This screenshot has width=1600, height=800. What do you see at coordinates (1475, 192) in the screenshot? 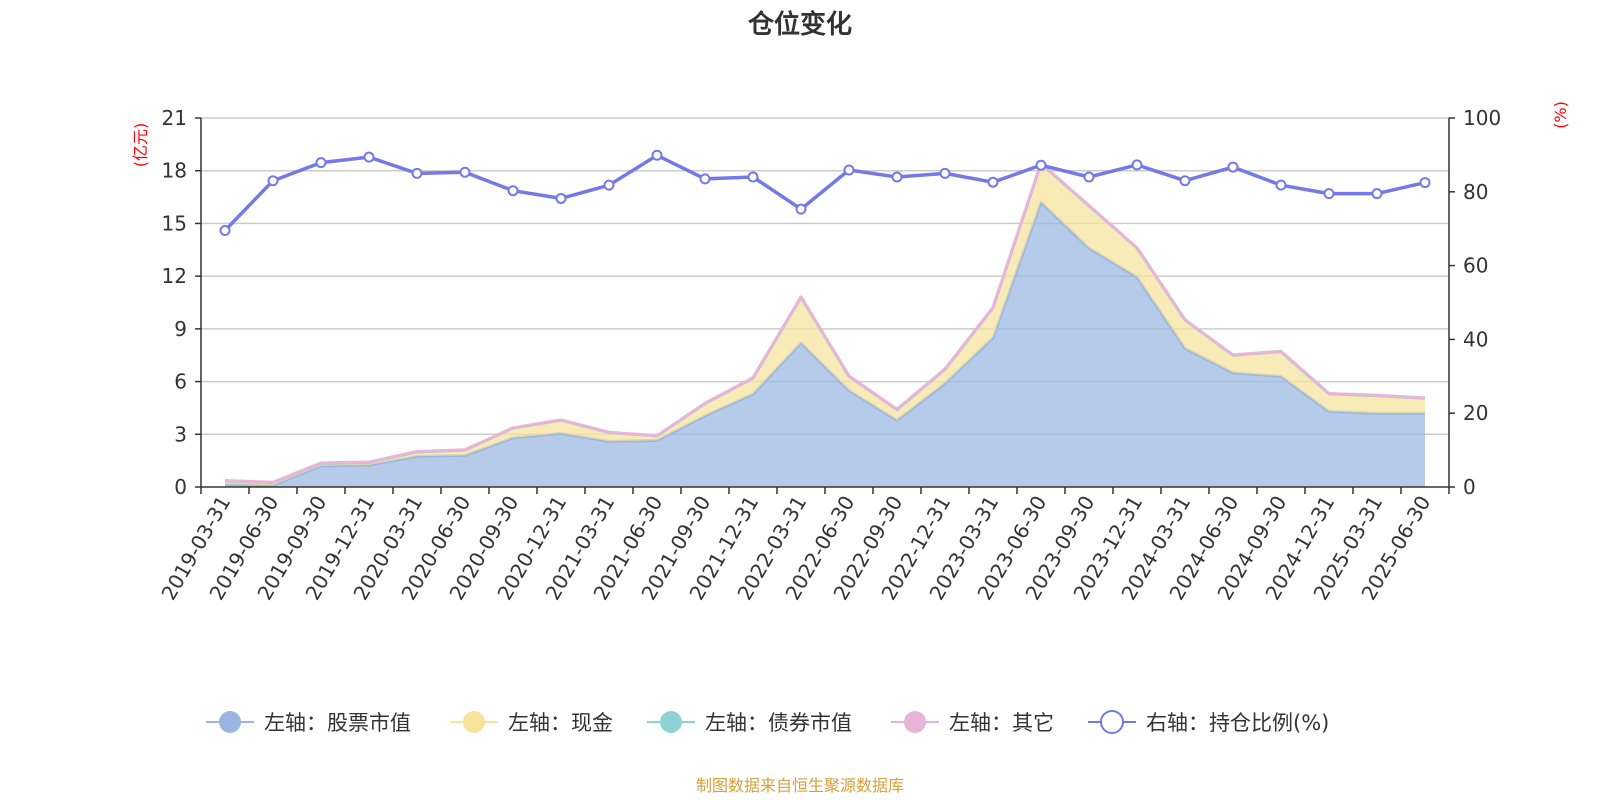
I see `right-tick-label: 80` at bounding box center [1475, 192].